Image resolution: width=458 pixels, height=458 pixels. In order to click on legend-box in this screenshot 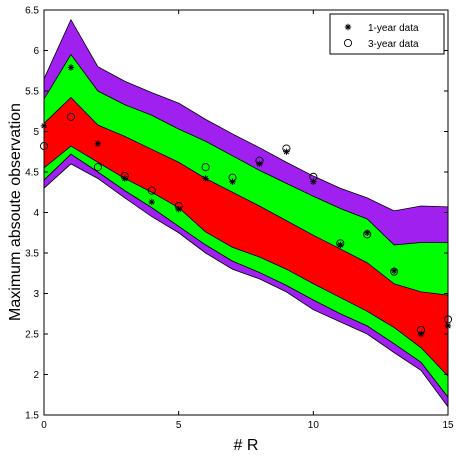, I will do `click(387, 34)`.